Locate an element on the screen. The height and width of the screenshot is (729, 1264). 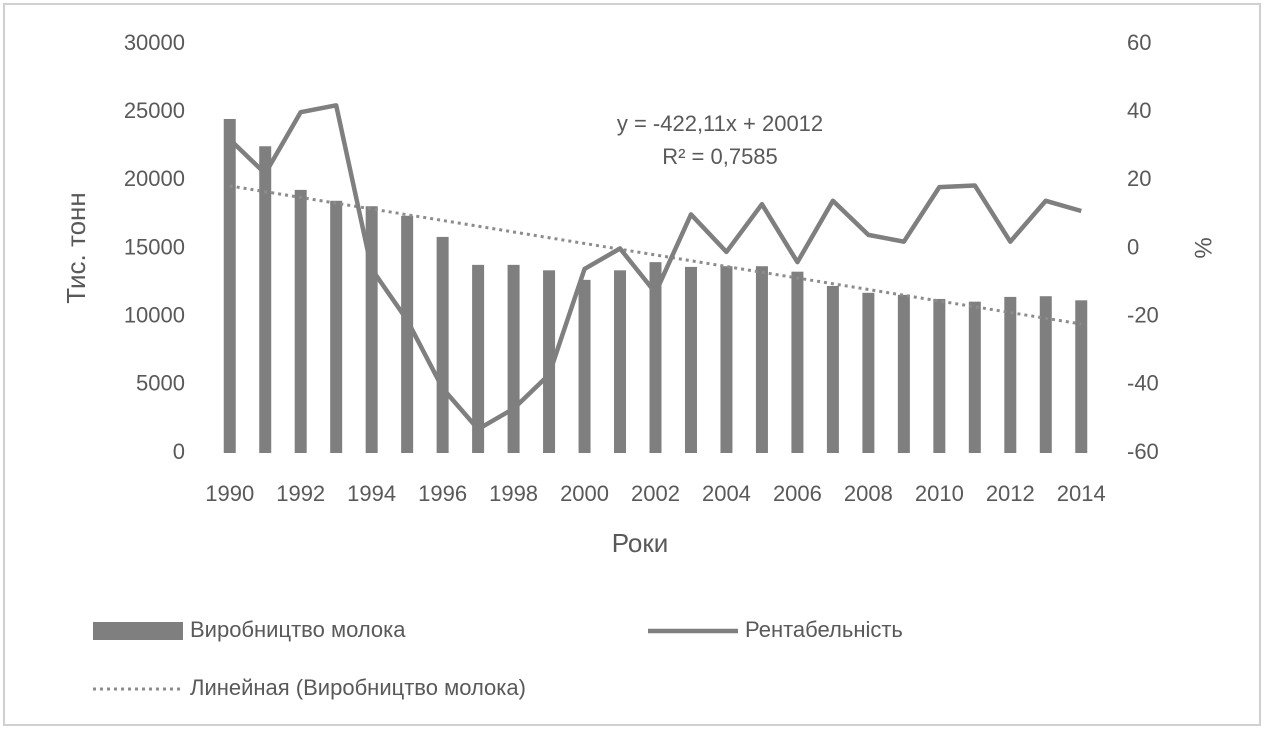
legend-label: Рентабельність is located at coordinates (824, 629).